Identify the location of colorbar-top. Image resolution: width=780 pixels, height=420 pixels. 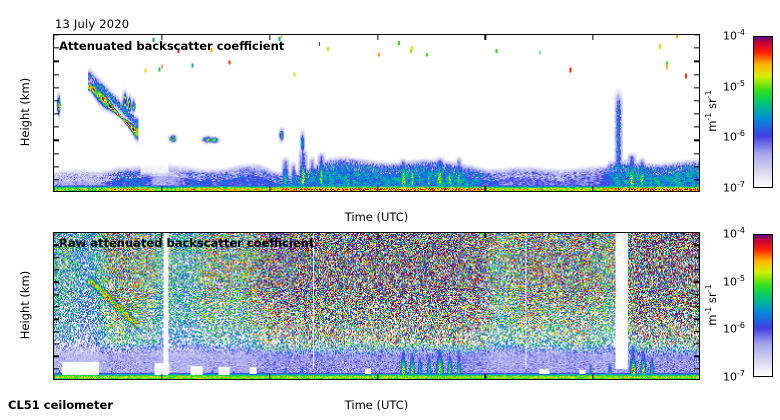
(763, 112).